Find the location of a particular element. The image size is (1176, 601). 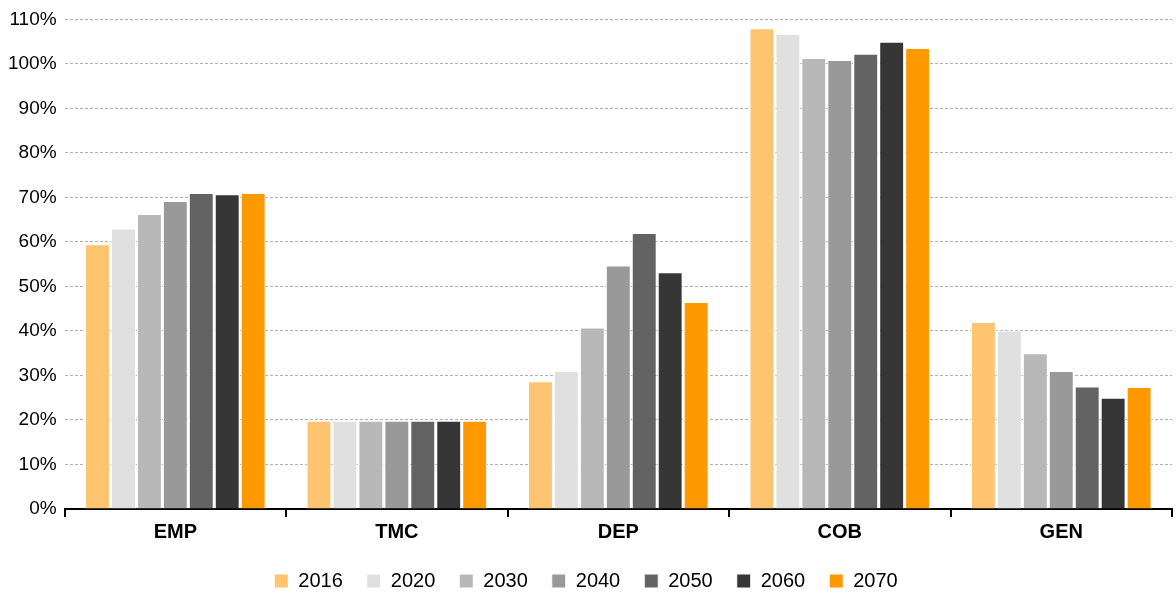

legend-label: 2016 is located at coordinates (320, 579).